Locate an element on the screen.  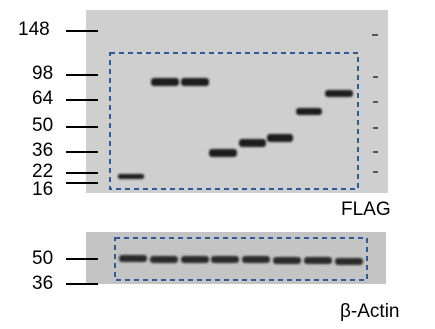
mw-label-36: 36 is located at coordinates (43, 150).